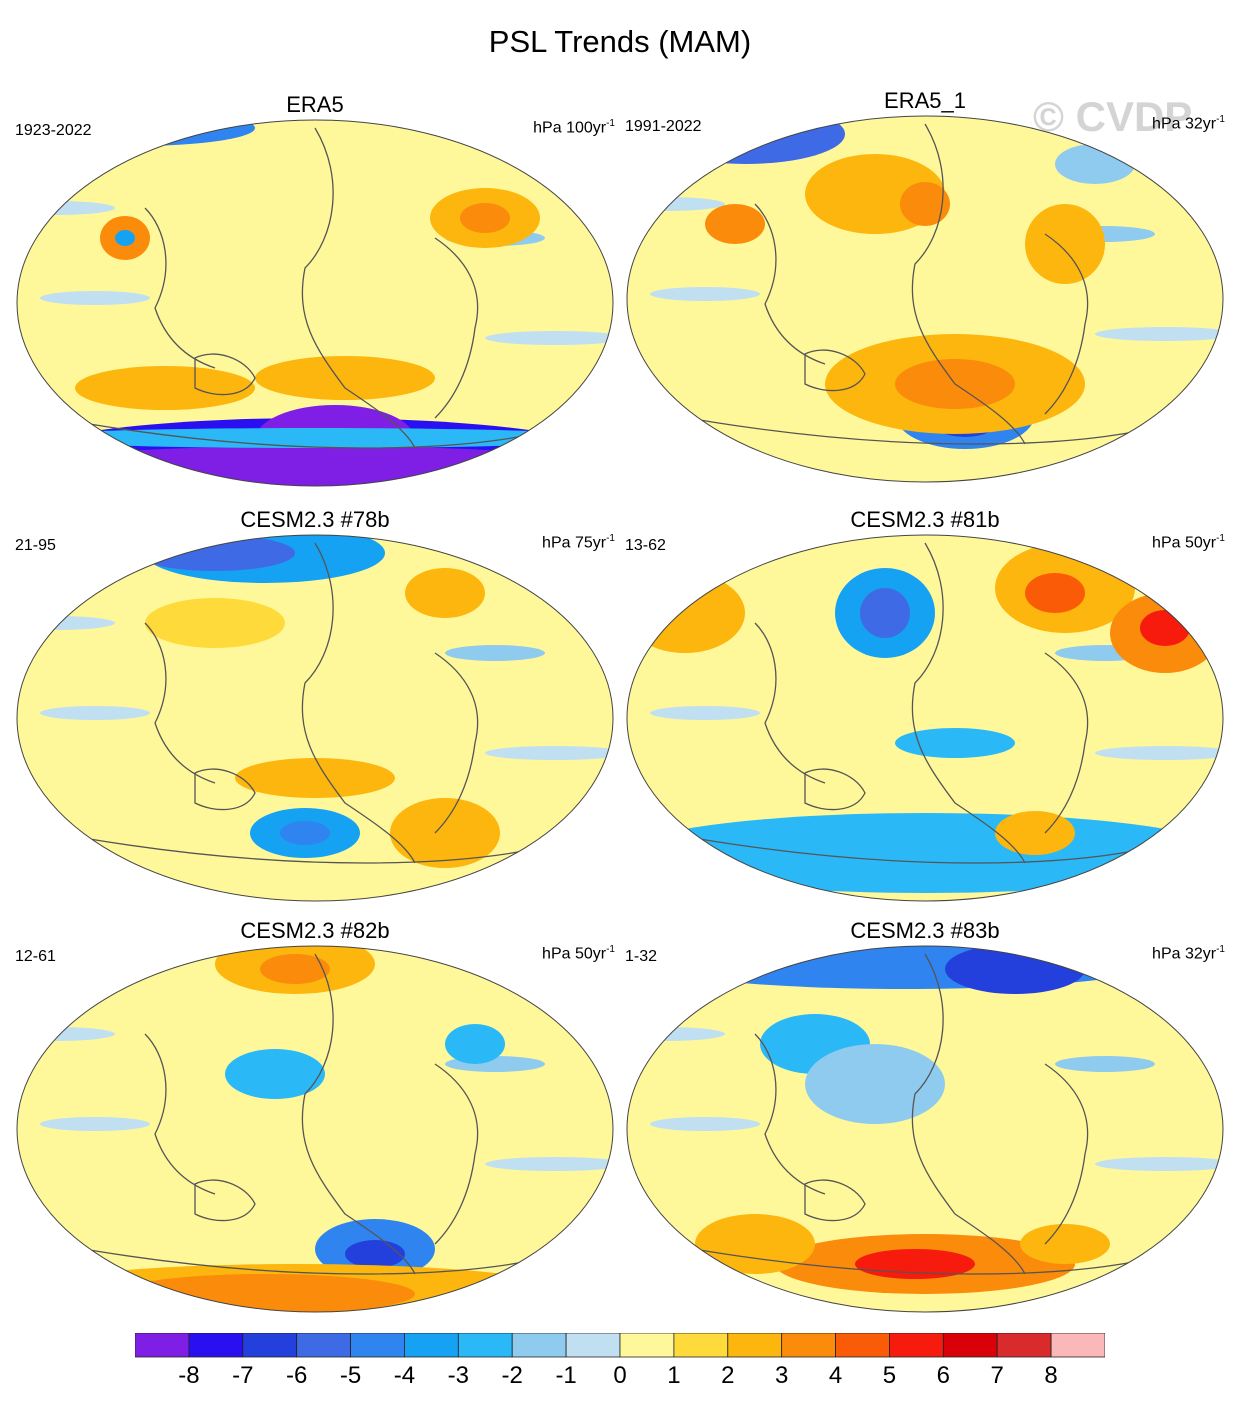 The image size is (1240, 1415). What do you see at coordinates (645, 545) in the screenshot?
I see `panel-period: 13-62` at bounding box center [645, 545].